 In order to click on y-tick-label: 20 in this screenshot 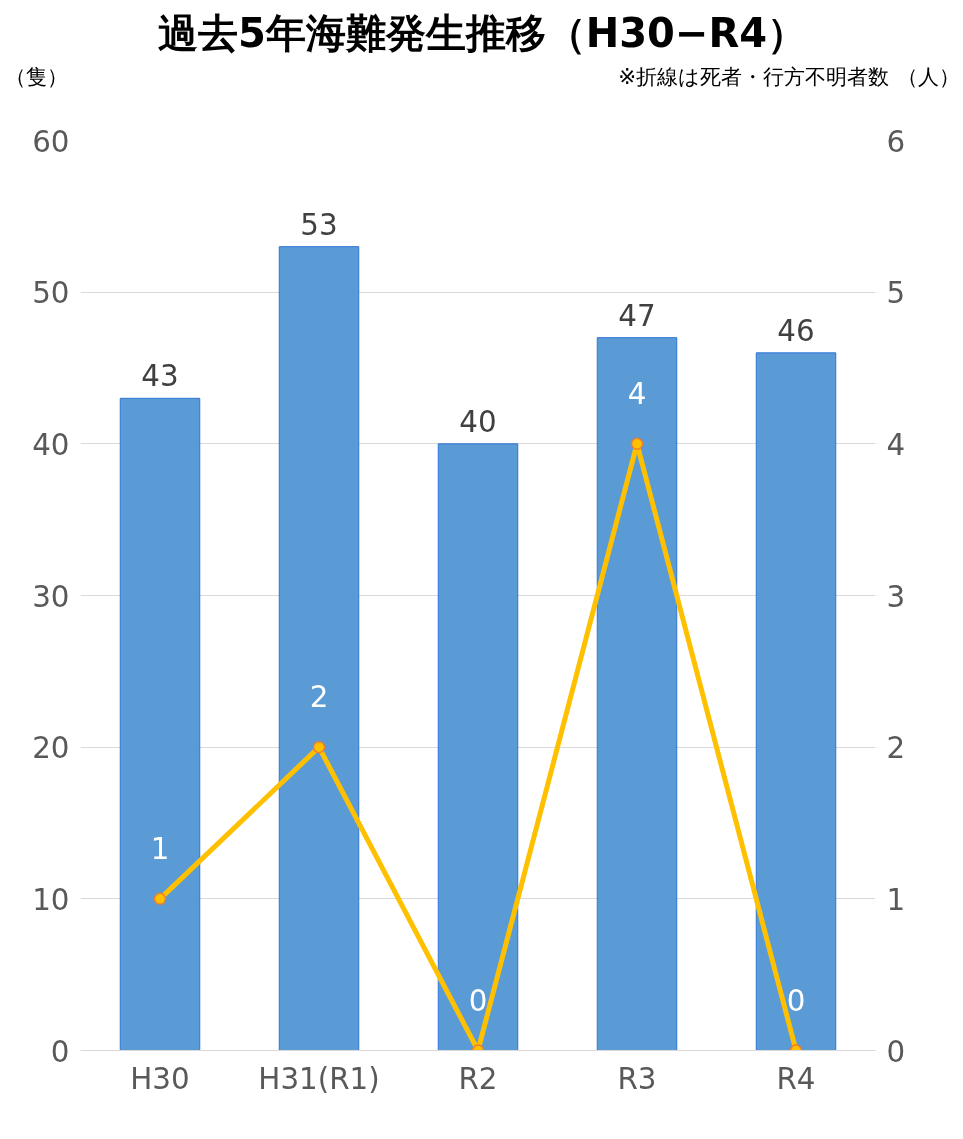, I will do `click(51, 748)`.